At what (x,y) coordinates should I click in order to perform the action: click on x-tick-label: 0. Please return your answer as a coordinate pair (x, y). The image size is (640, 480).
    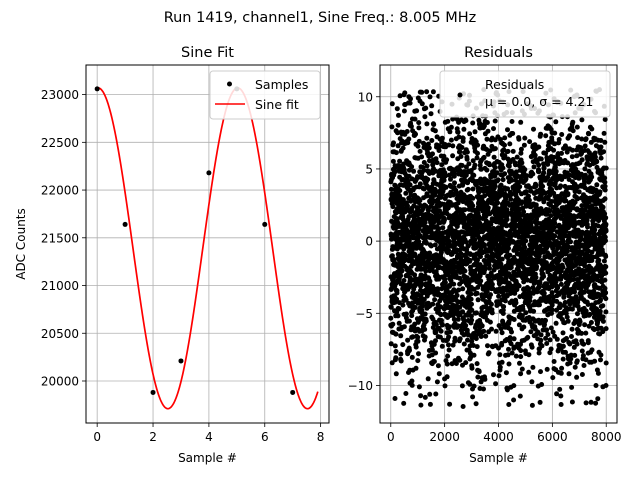
    Looking at the image, I should click on (391, 437).